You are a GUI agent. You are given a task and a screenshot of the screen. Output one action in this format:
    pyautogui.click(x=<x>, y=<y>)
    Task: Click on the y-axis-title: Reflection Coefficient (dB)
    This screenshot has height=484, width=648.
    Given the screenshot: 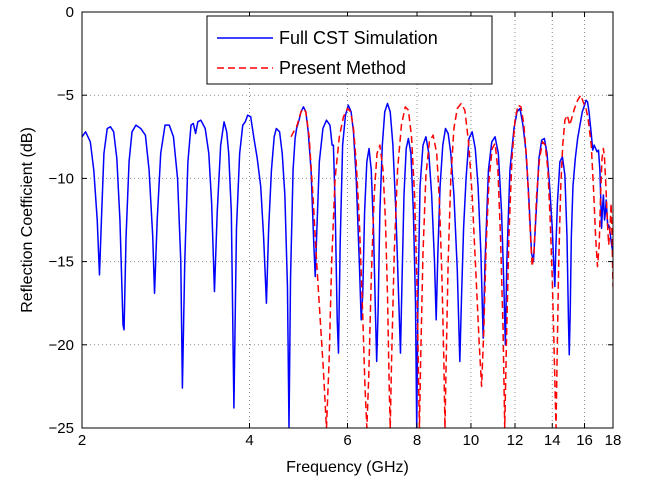 What is the action you would take?
    pyautogui.click(x=27, y=220)
    